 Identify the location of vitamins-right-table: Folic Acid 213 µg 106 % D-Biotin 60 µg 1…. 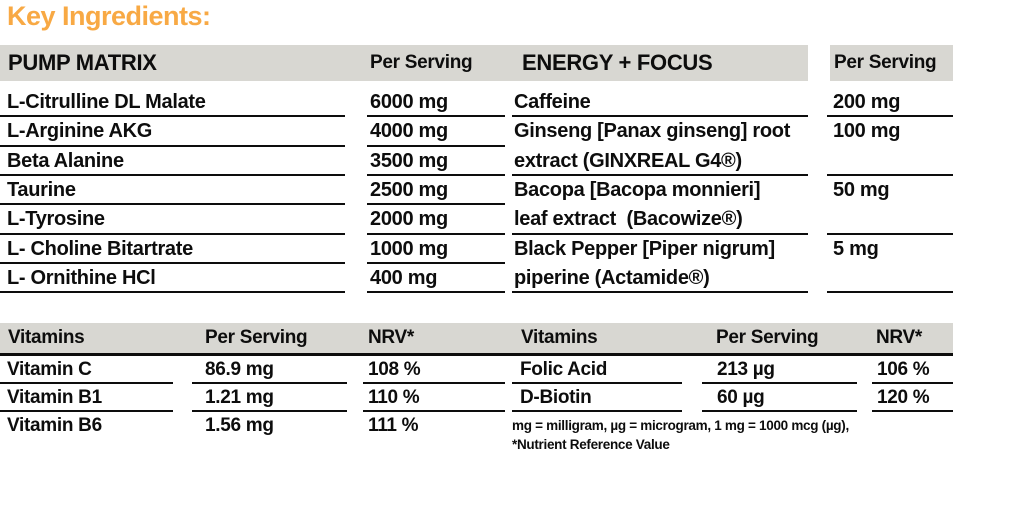
(732, 384).